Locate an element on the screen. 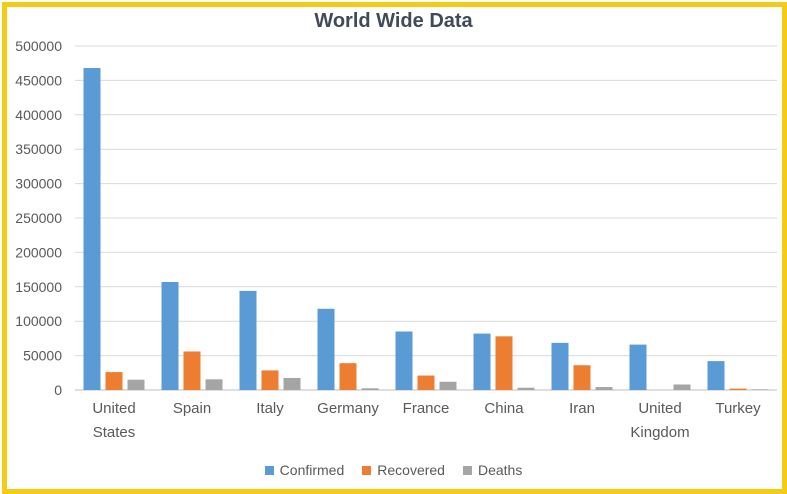 This screenshot has height=494, width=787. x-tick-label: States is located at coordinates (114, 432).